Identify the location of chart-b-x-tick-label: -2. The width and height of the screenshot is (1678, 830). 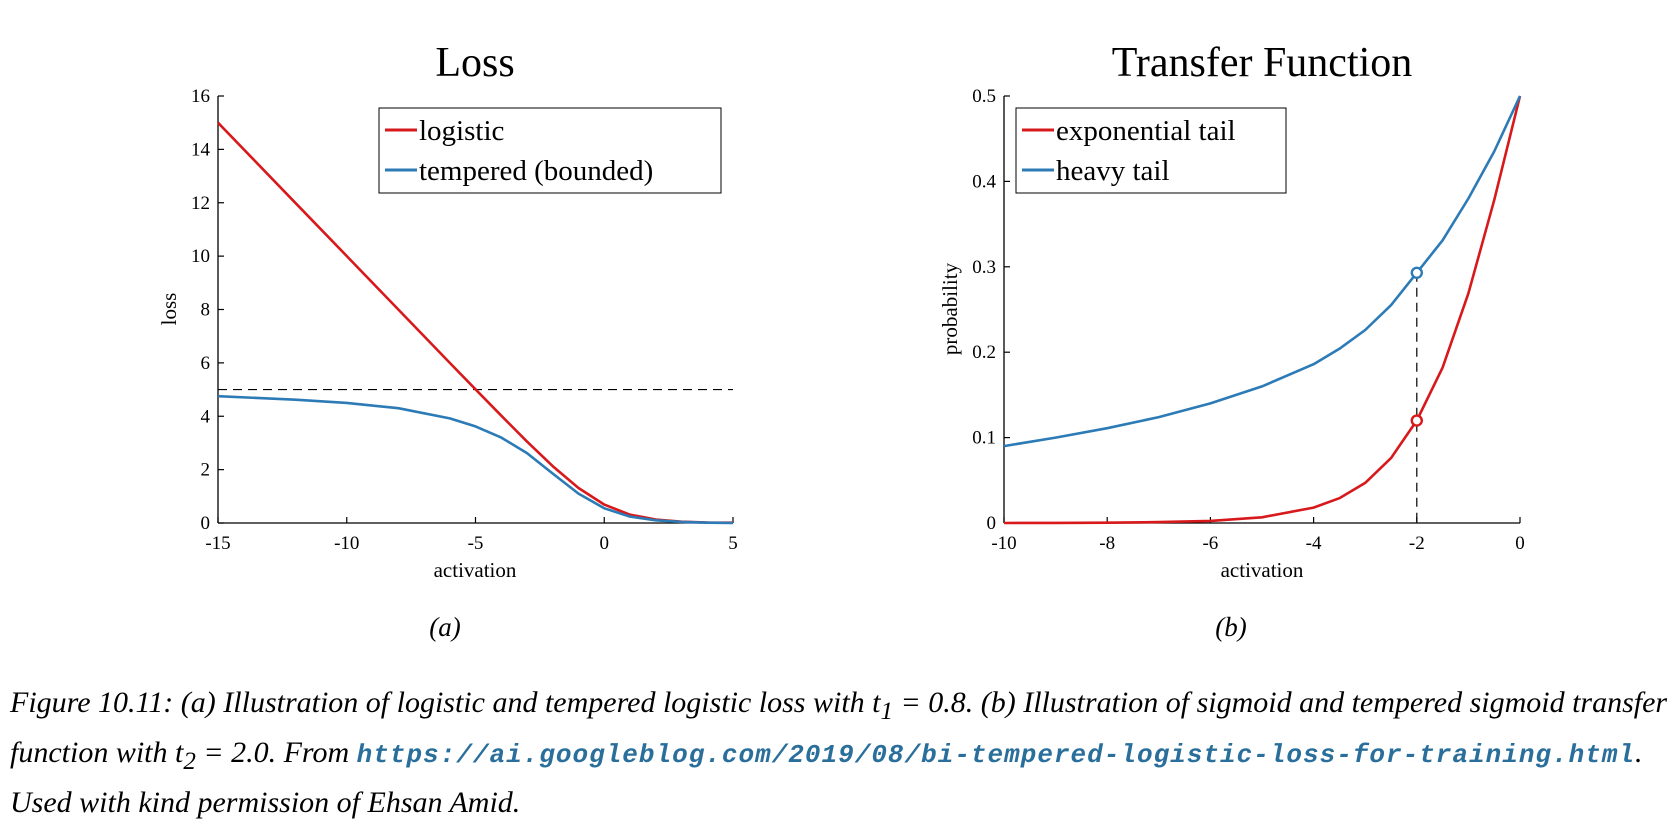
(1417, 543).